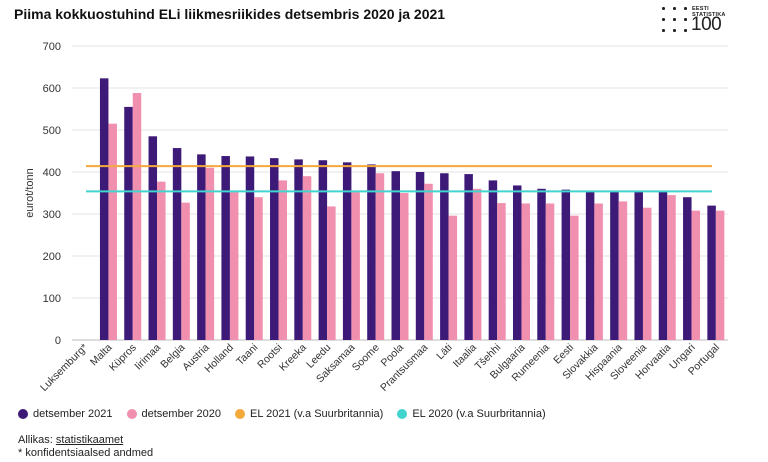  Describe the element at coordinates (89, 440) in the screenshot. I see `source-link: statistikaamet` at that location.